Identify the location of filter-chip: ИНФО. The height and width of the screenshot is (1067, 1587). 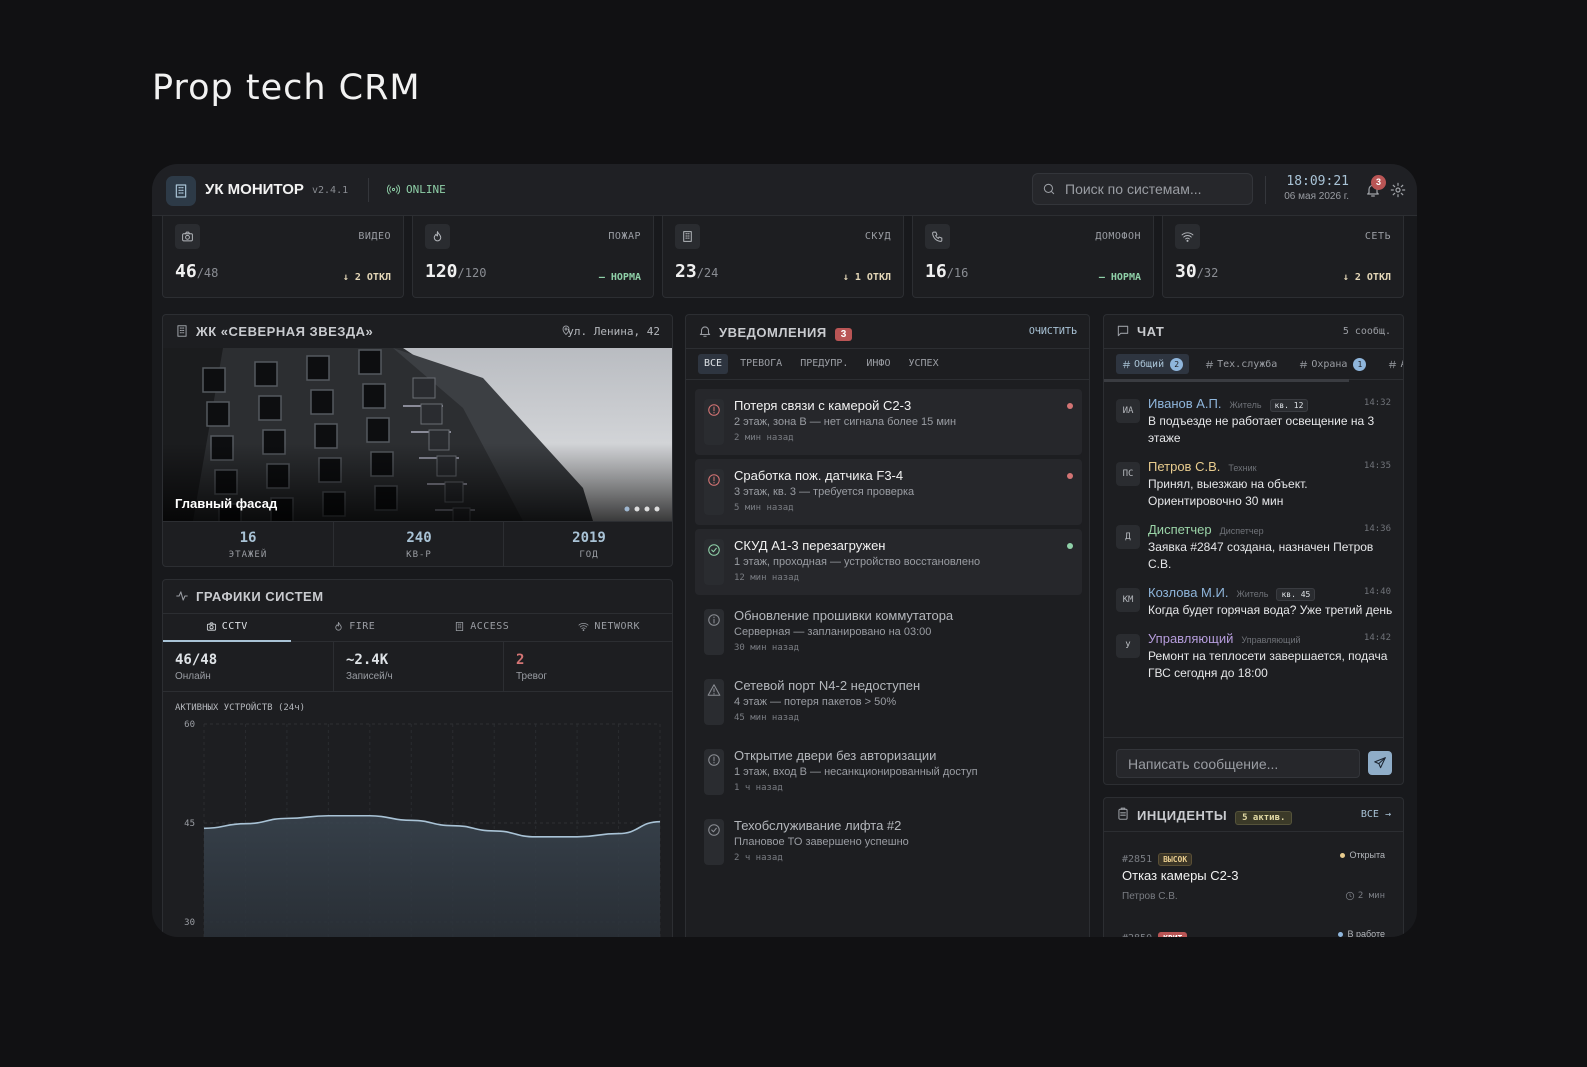
(878, 363).